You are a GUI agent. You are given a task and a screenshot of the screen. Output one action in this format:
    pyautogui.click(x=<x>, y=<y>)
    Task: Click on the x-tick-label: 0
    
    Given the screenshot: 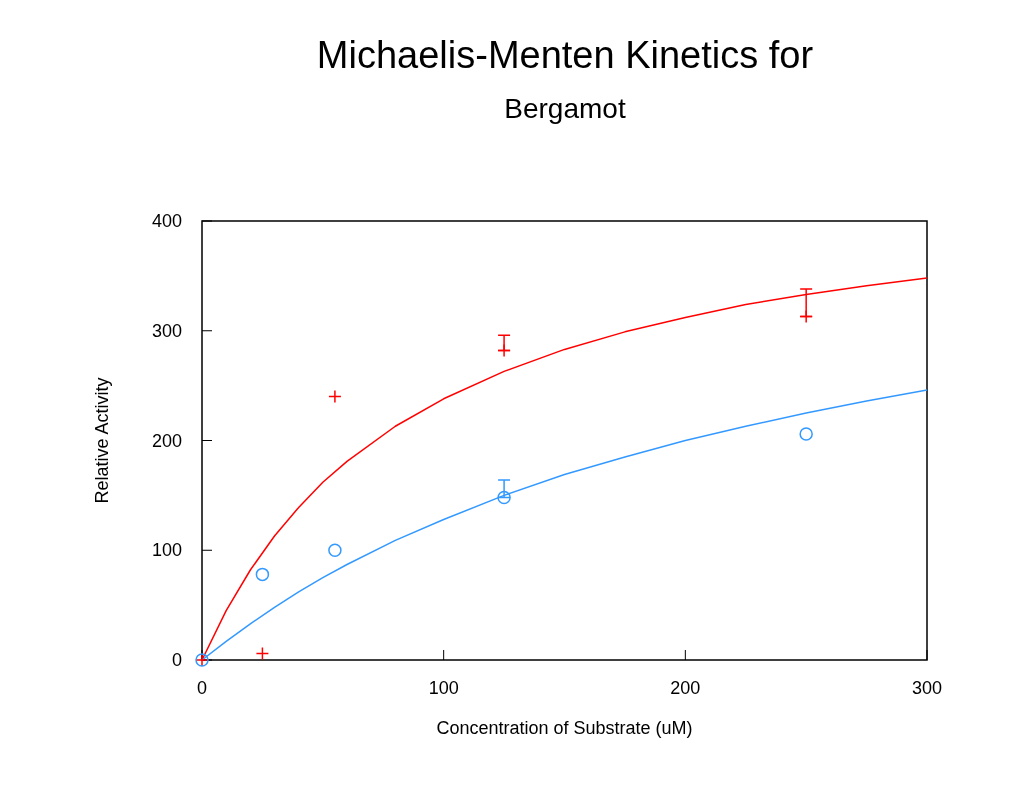 What is the action you would take?
    pyautogui.click(x=202, y=688)
    